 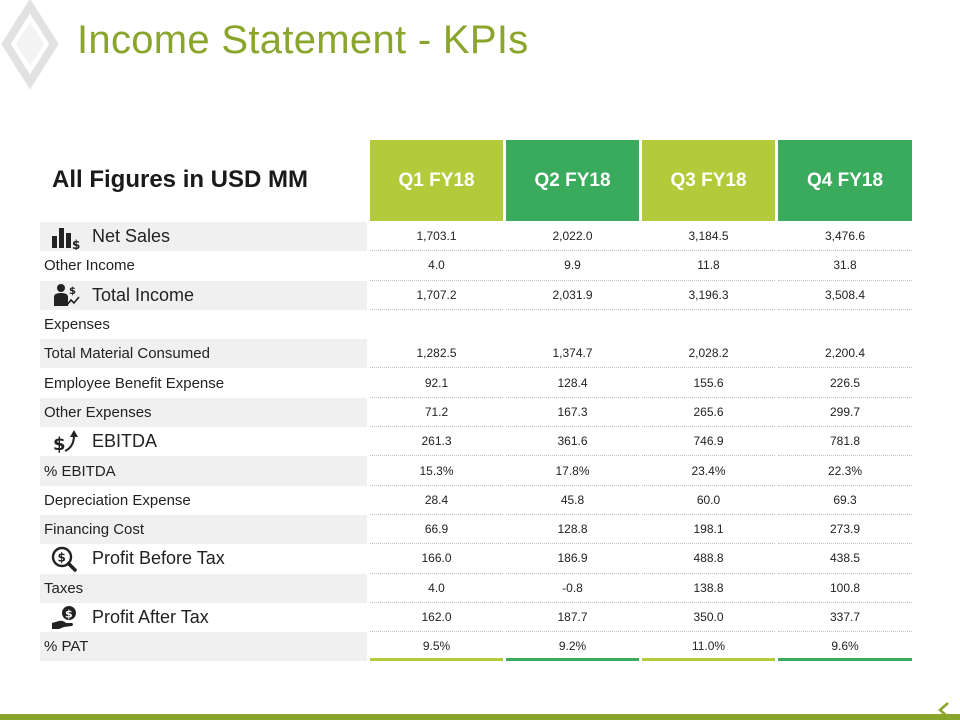 What do you see at coordinates (125, 441) in the screenshot?
I see `row-label: EBITDA` at bounding box center [125, 441].